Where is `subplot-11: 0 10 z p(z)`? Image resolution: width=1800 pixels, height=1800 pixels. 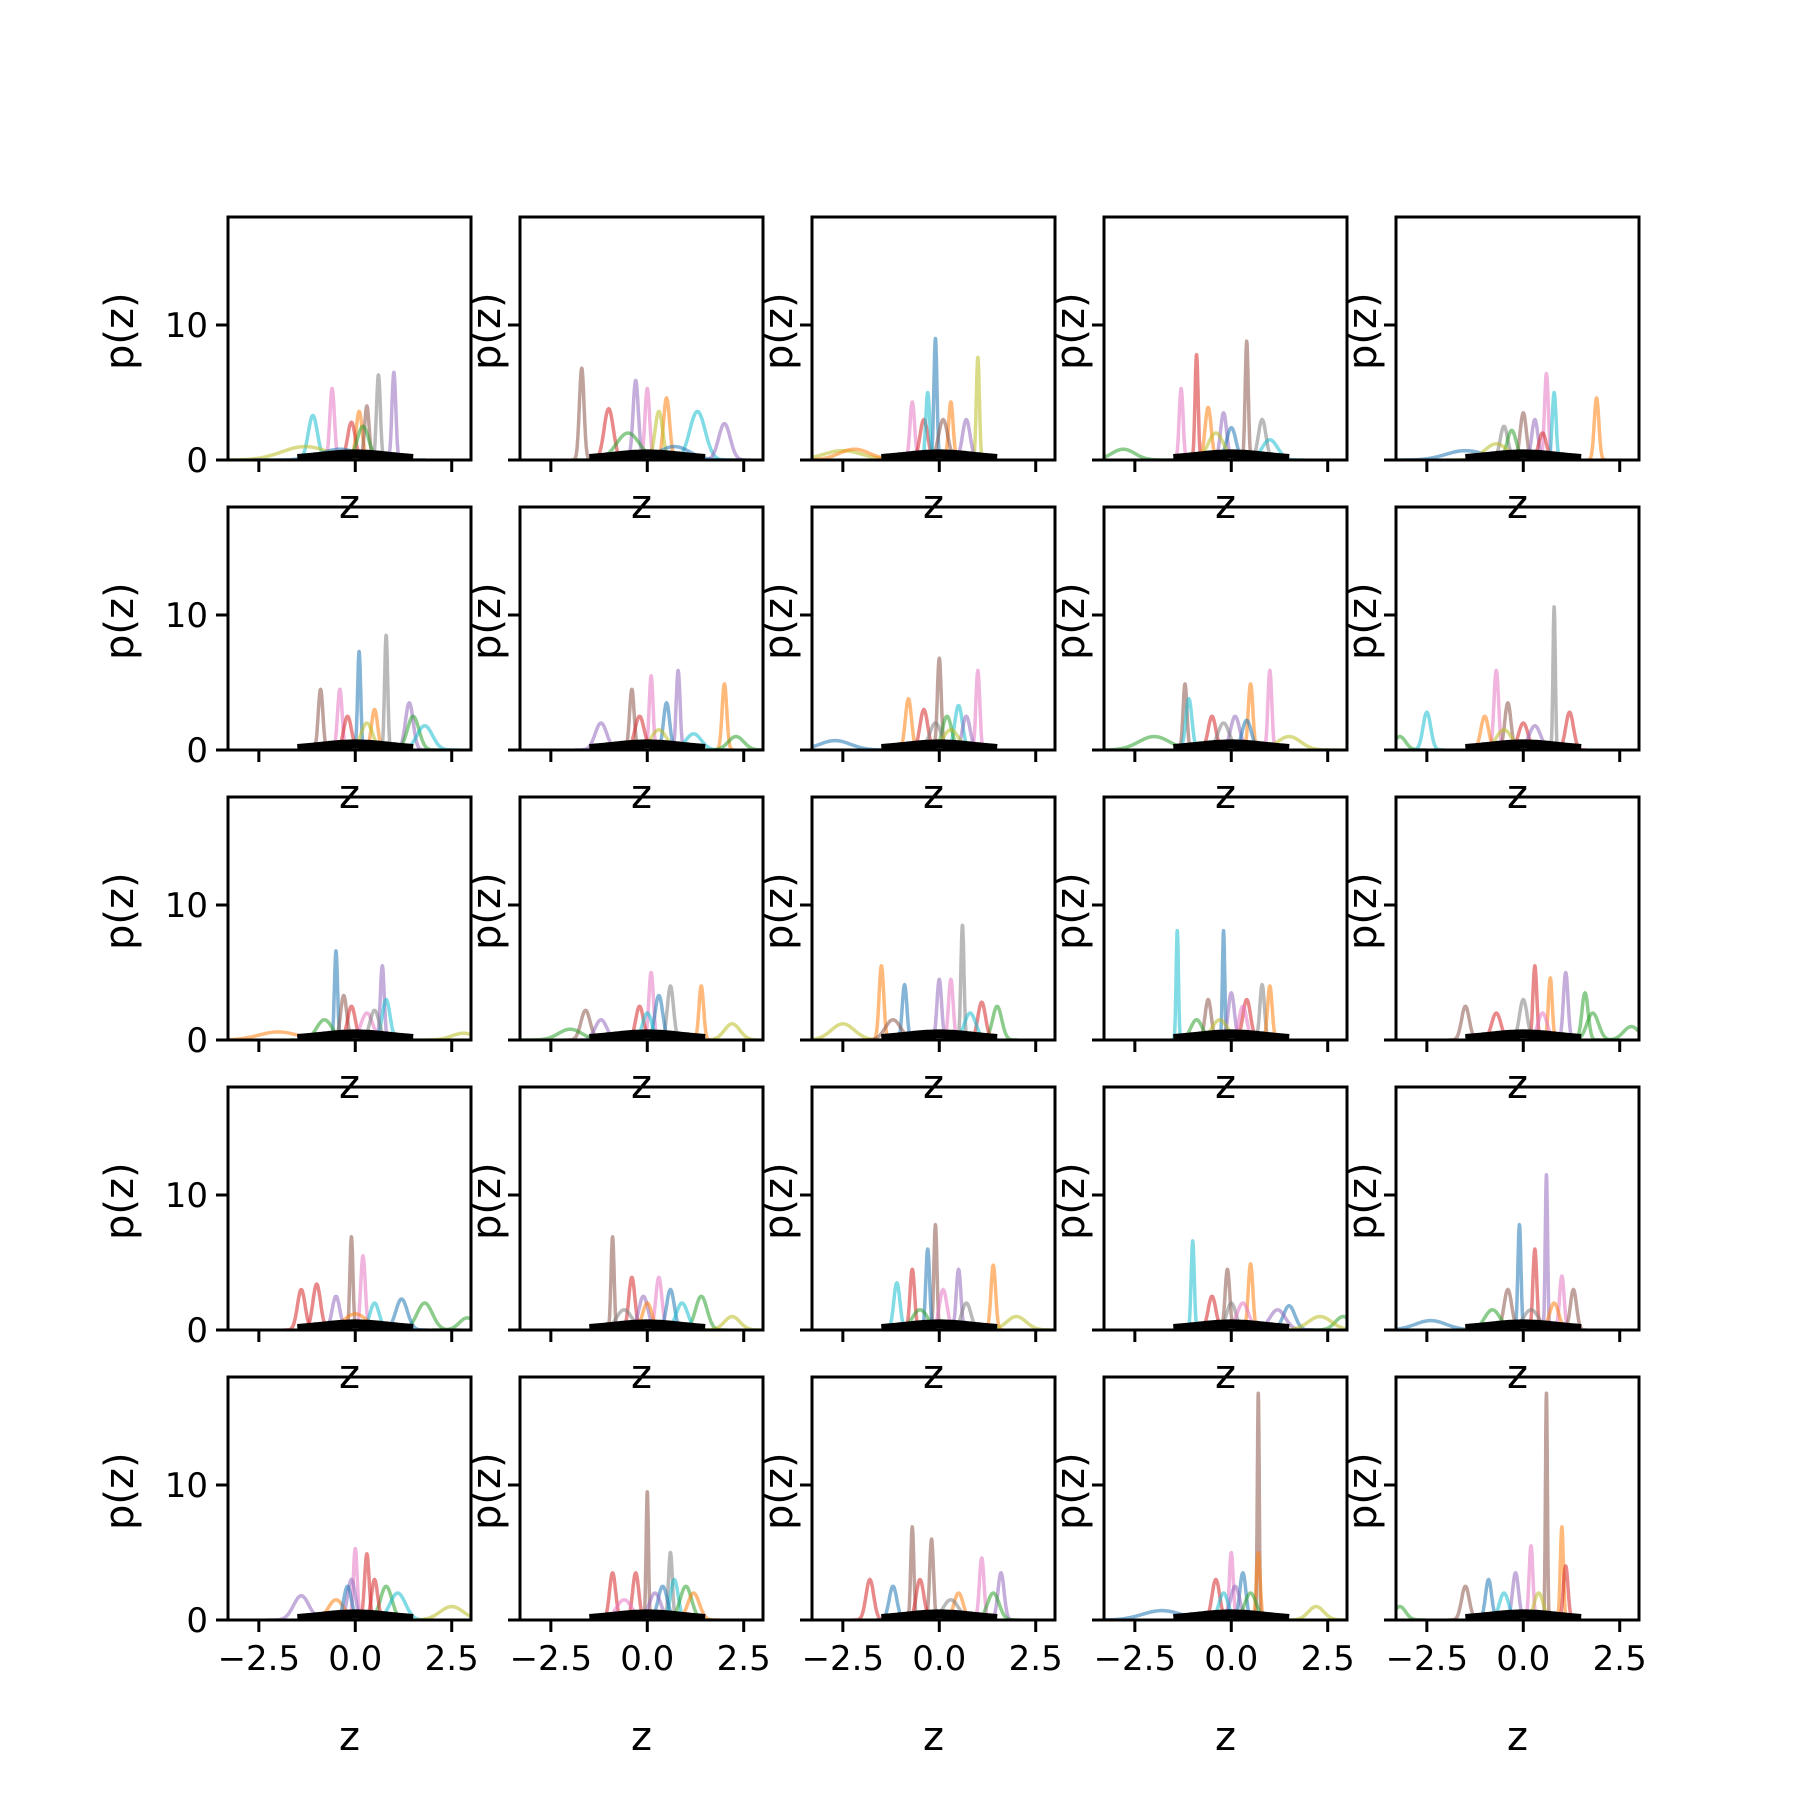 subplot-11: 0 10 z p(z) is located at coordinates (285, 951).